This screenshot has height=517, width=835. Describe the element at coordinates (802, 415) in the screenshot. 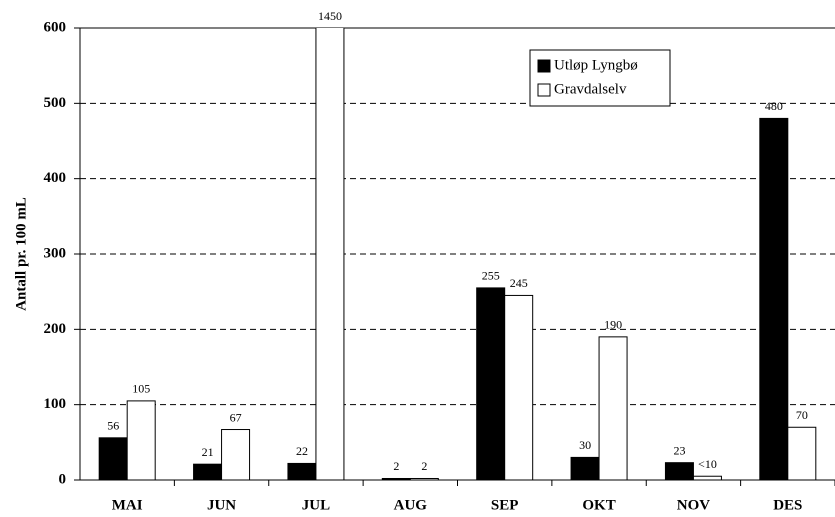

I see `value-label: 70` at that location.